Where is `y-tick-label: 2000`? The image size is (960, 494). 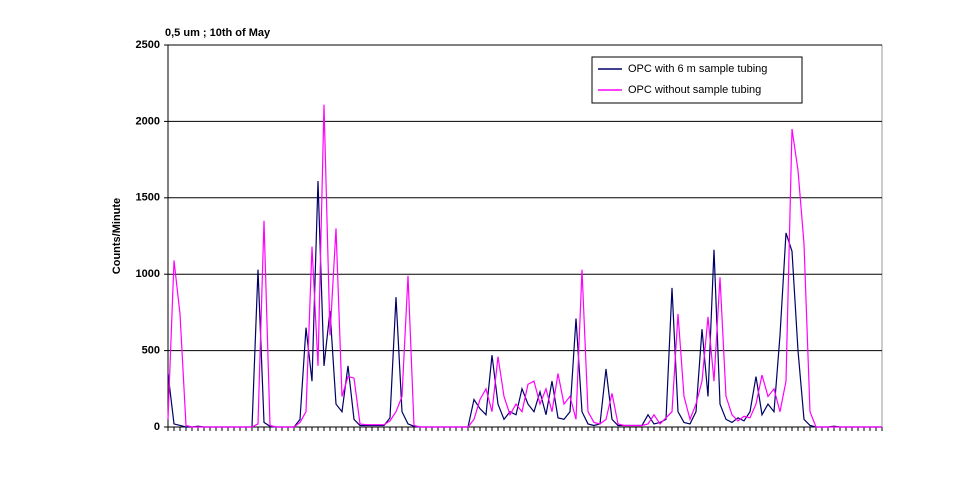
y-tick-label: 2000 is located at coordinates (148, 121).